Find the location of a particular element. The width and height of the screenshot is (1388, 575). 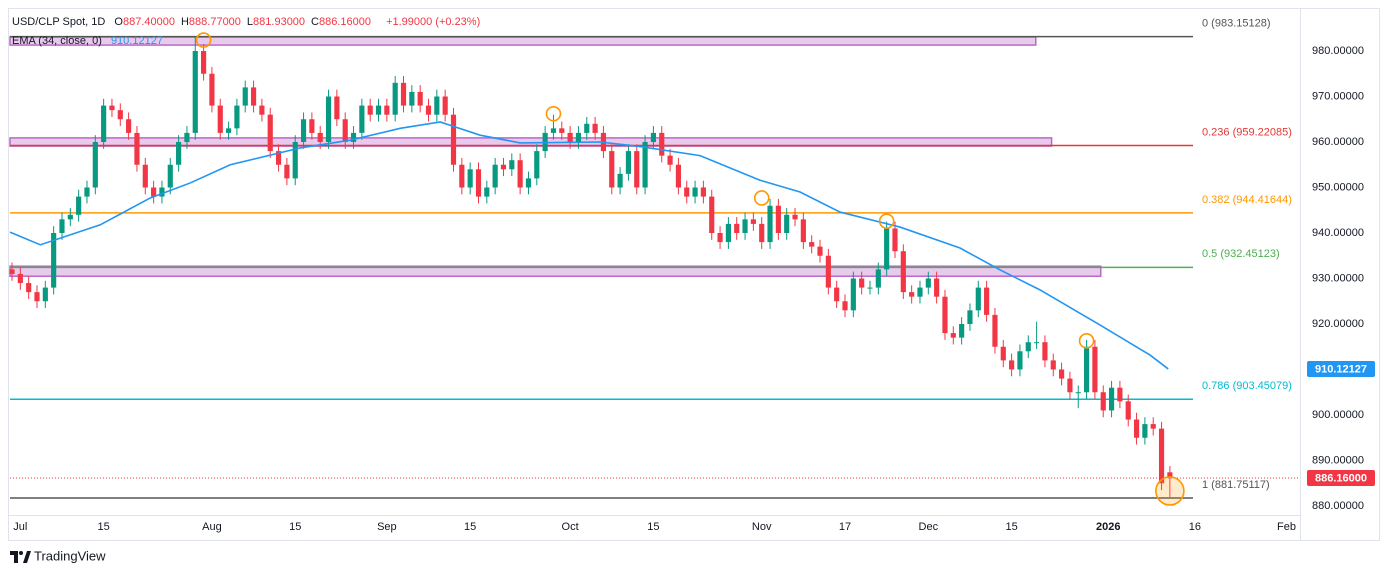

last-price-badge-label: 886.16000 is located at coordinates (1341, 478).